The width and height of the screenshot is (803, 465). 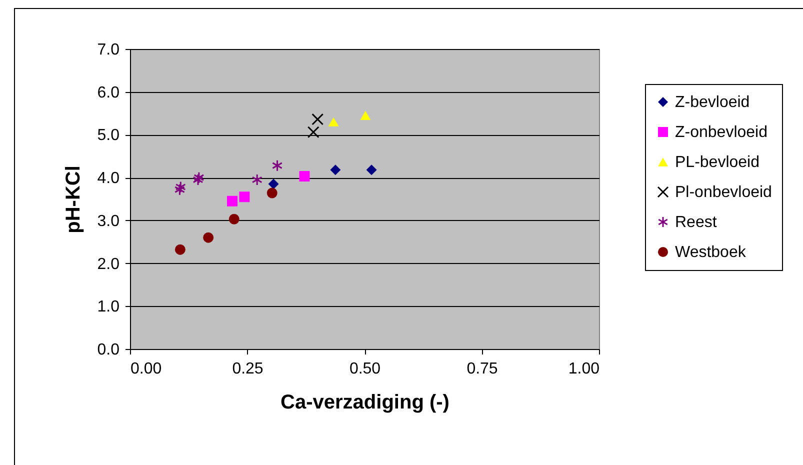 What do you see at coordinates (108, 93) in the screenshot?
I see `y-tick-label: 6.0` at bounding box center [108, 93].